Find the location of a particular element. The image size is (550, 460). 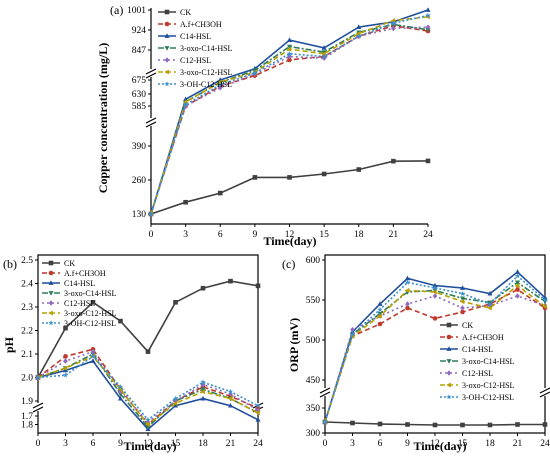

series-c12-hsl is located at coordinates (148, 386).